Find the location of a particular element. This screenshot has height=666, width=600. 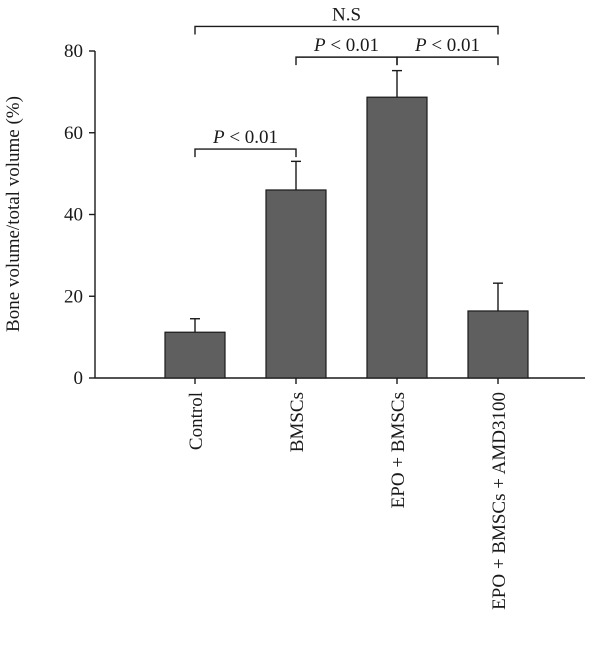

y-axis-label: Bone volume/total volume (%) is located at coordinates (13, 214).